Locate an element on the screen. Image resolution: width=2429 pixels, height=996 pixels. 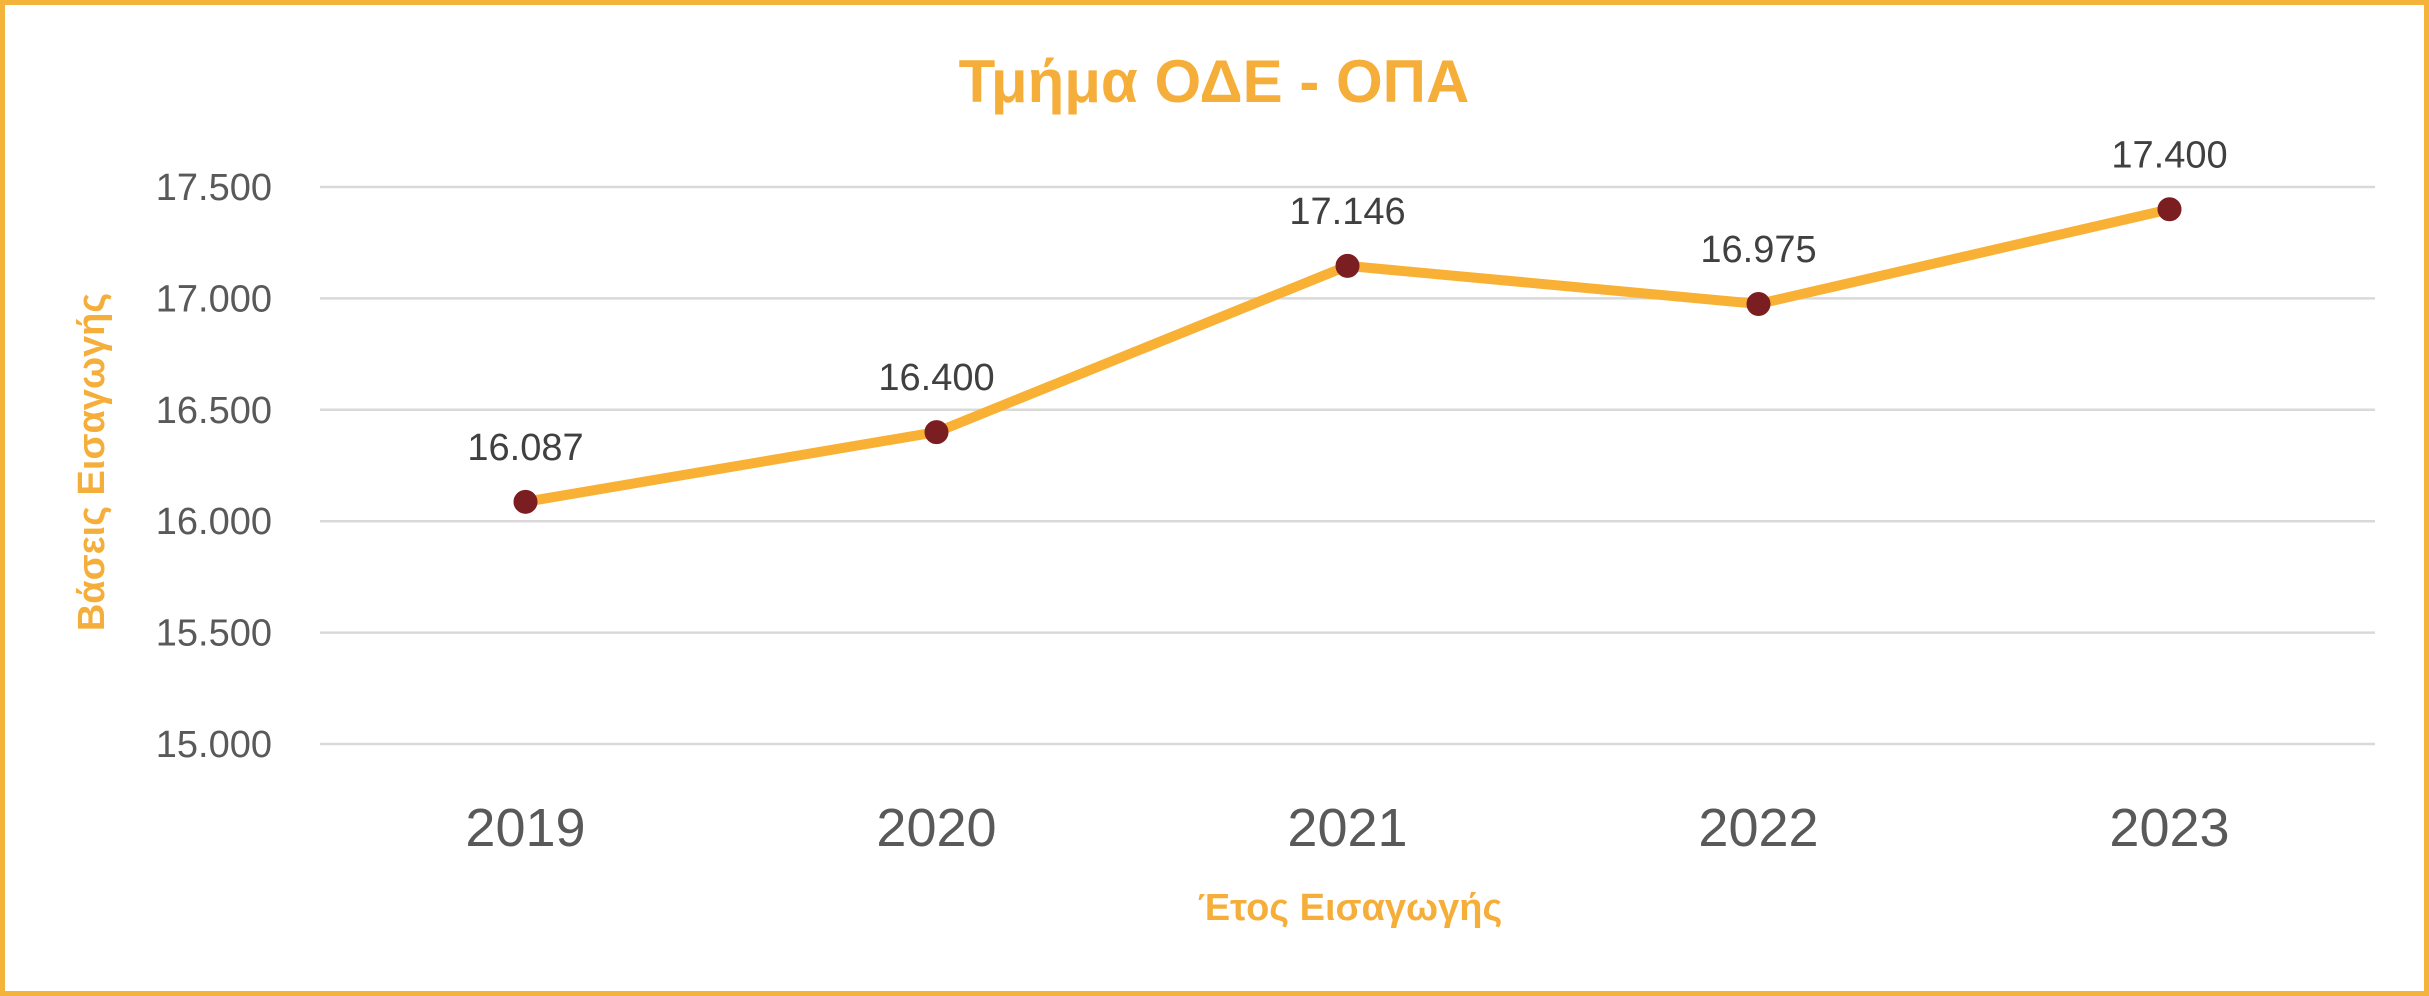
data-label: 16.975 is located at coordinates (1758, 250).